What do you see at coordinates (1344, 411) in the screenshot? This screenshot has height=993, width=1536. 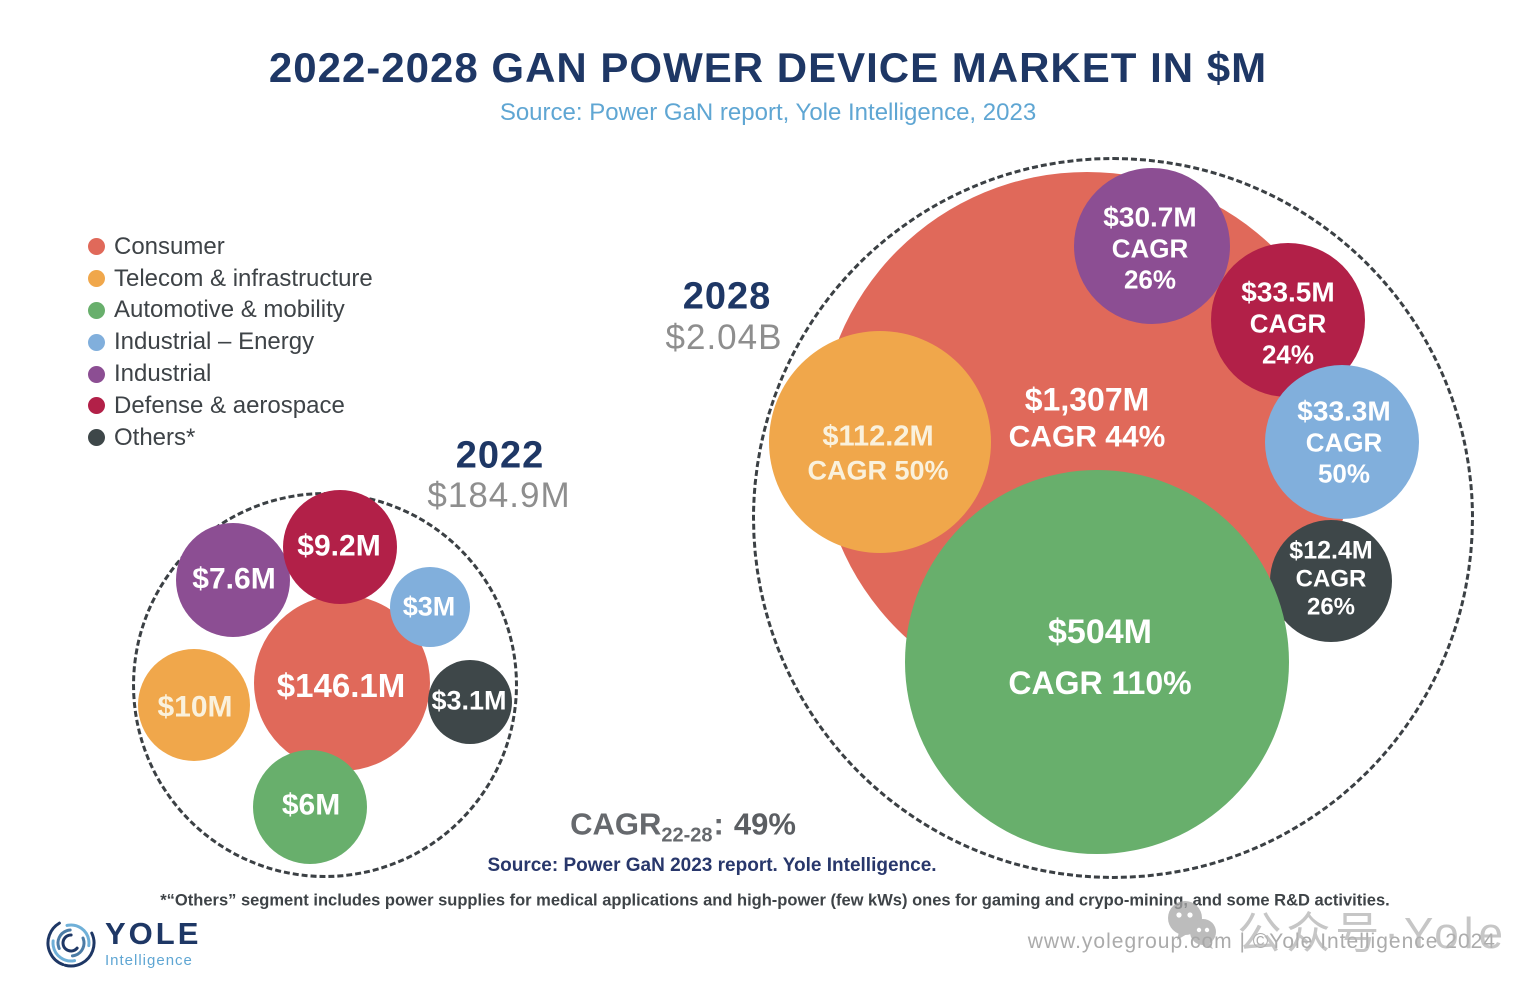 I see `bubble-value: $33.3M` at bounding box center [1344, 411].